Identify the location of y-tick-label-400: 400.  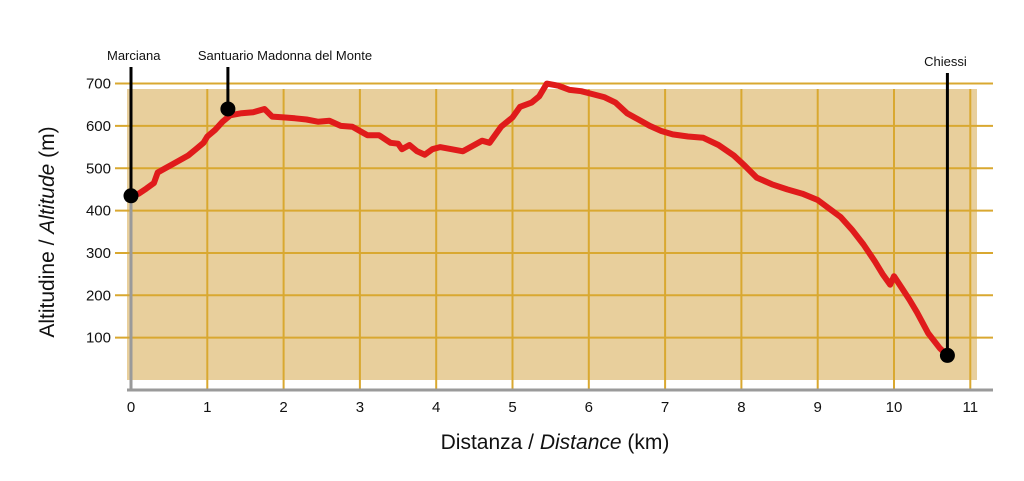
(98, 211).